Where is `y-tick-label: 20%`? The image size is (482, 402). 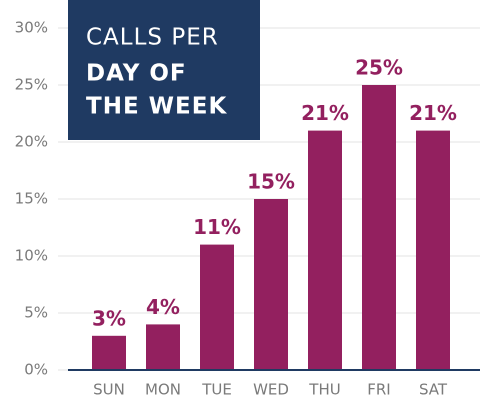
y-tick-label: 20% is located at coordinates (31, 142).